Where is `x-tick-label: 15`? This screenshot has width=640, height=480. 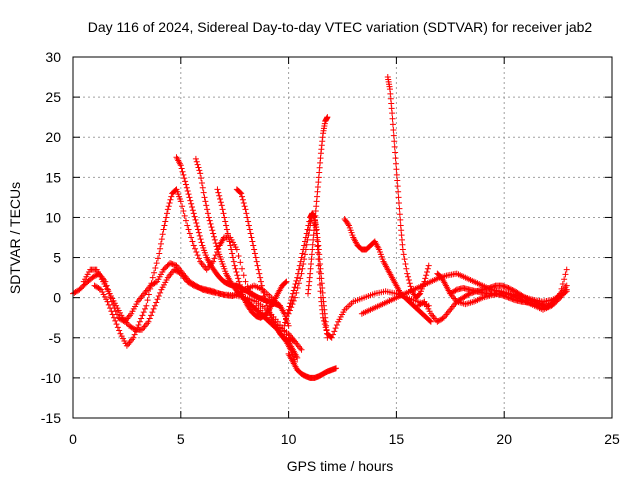
x-tick-label: 15 is located at coordinates (397, 439).